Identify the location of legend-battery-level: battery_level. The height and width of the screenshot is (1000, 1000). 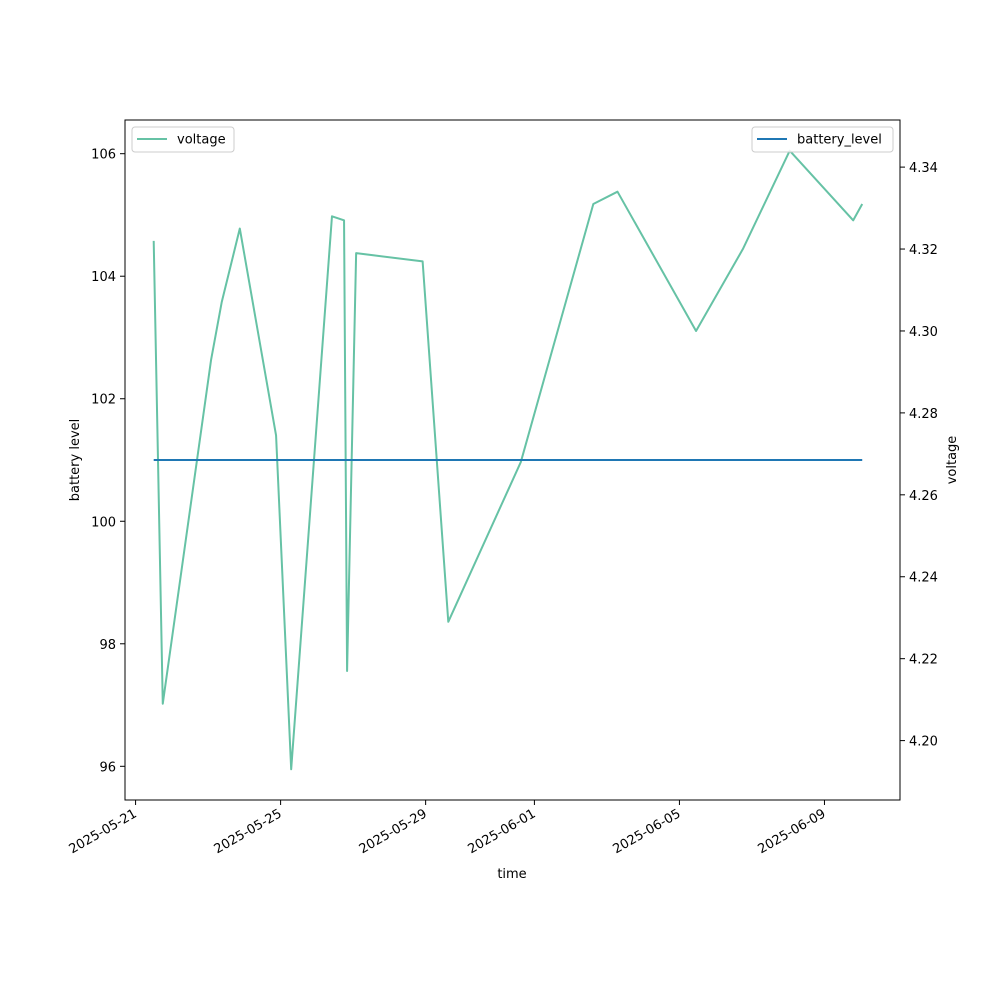
(822, 139).